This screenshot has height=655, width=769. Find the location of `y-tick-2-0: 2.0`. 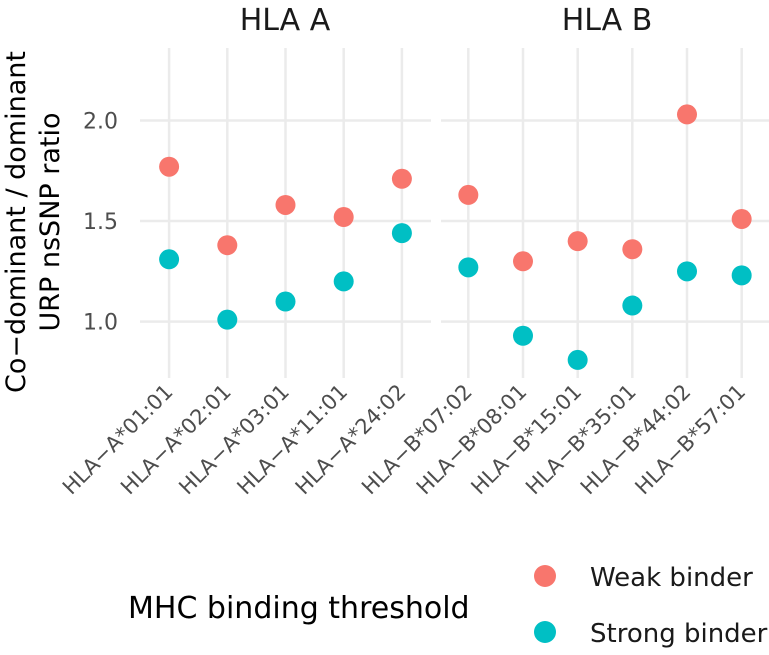

y-tick-2-0: 2.0 is located at coordinates (100, 121).